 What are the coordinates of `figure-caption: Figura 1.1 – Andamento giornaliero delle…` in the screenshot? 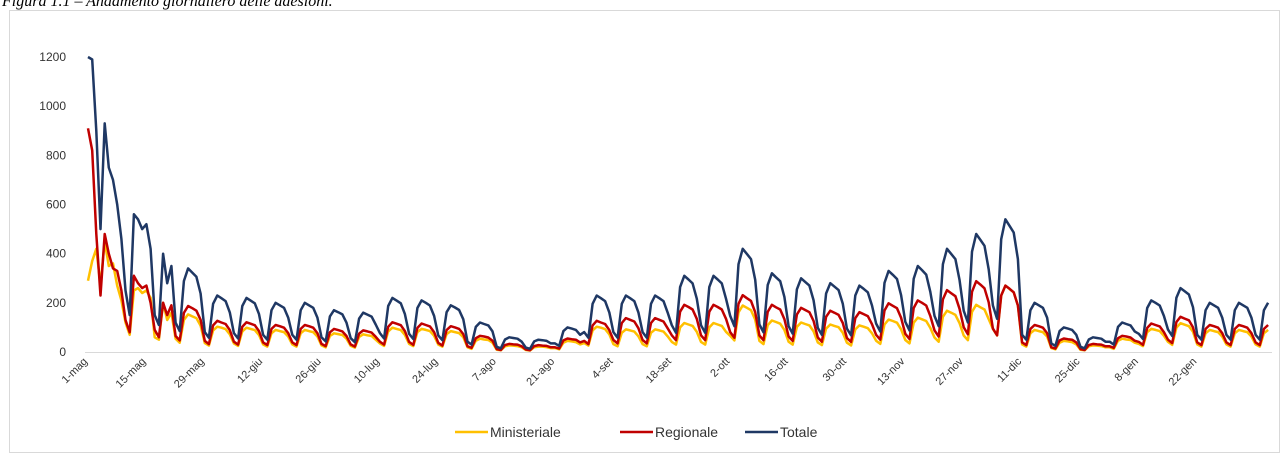 It's located at (167, 5).